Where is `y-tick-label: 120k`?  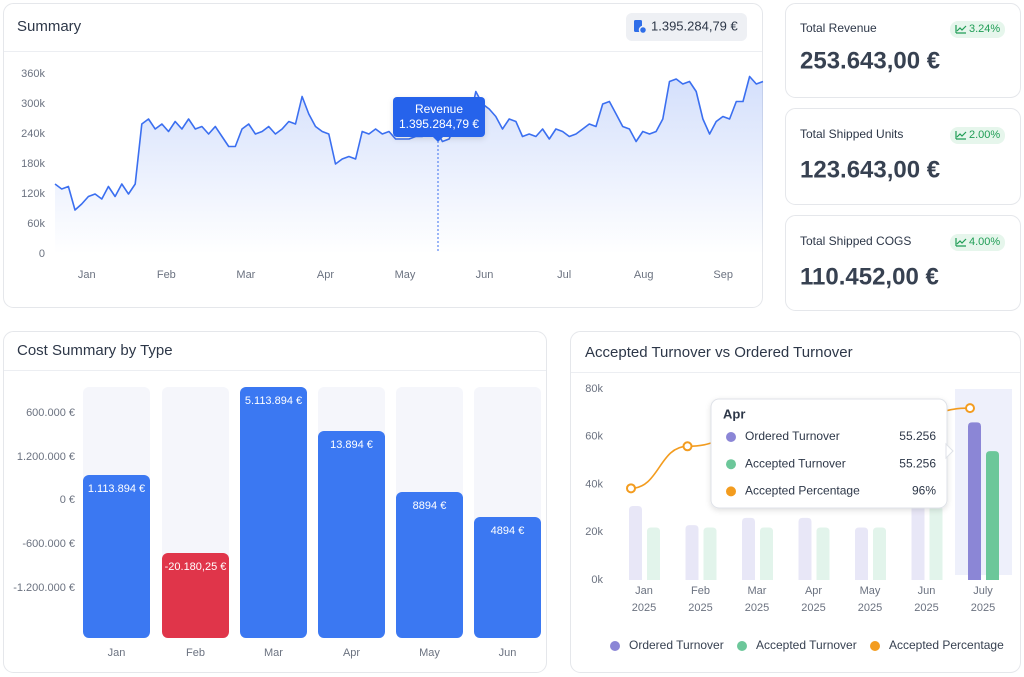
y-tick-label: 120k is located at coordinates (33, 194).